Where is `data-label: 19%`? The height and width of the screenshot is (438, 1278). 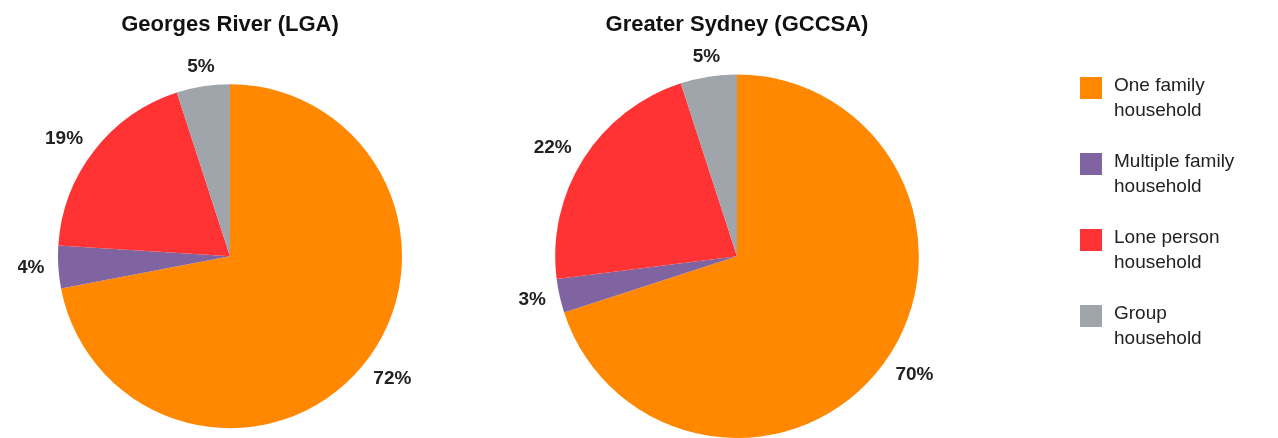
data-label: 19% is located at coordinates (64, 137).